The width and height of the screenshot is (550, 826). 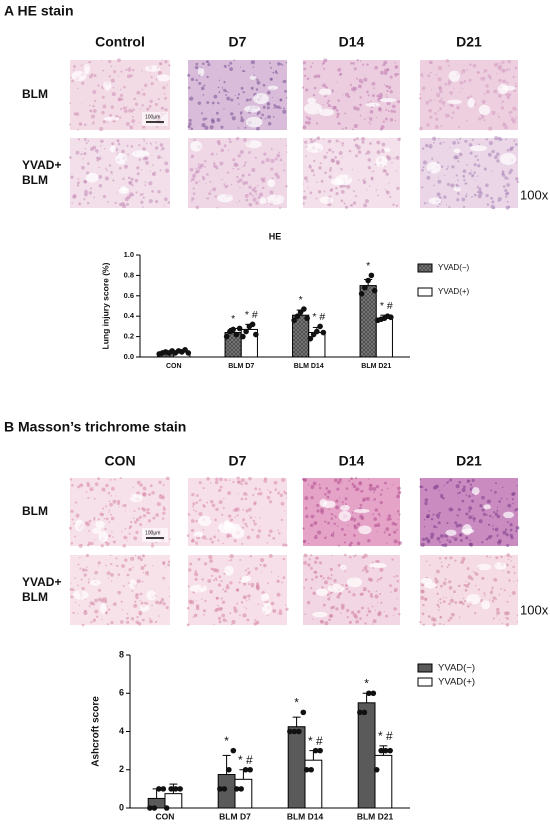 I want to click on column-label: Control, so click(x=120, y=42).